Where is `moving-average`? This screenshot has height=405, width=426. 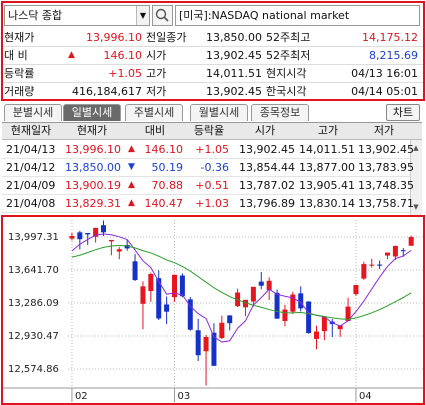 moving-average is located at coordinates (241, 282).